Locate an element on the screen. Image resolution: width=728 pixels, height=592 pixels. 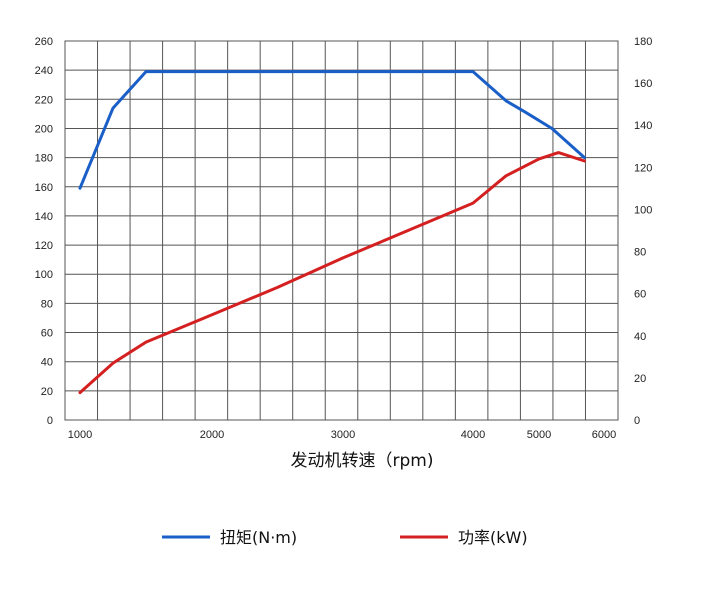
left-tick-label: 240 is located at coordinates (44, 71).